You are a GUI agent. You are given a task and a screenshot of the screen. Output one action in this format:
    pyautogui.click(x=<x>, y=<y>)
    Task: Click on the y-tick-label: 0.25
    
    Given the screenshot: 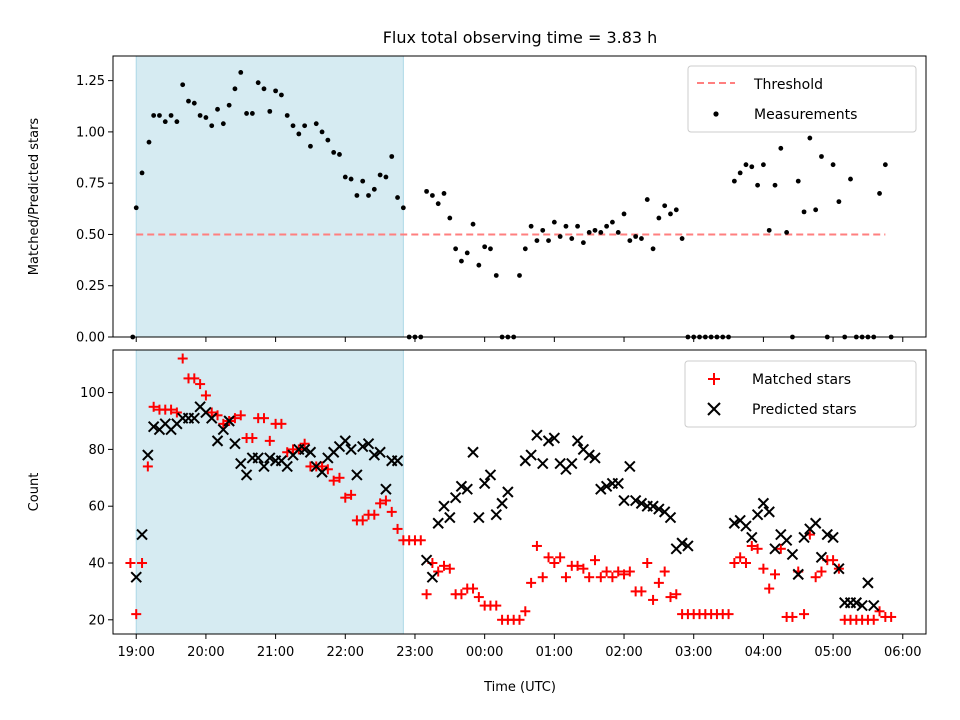 What is the action you would take?
    pyautogui.click(x=90, y=286)
    